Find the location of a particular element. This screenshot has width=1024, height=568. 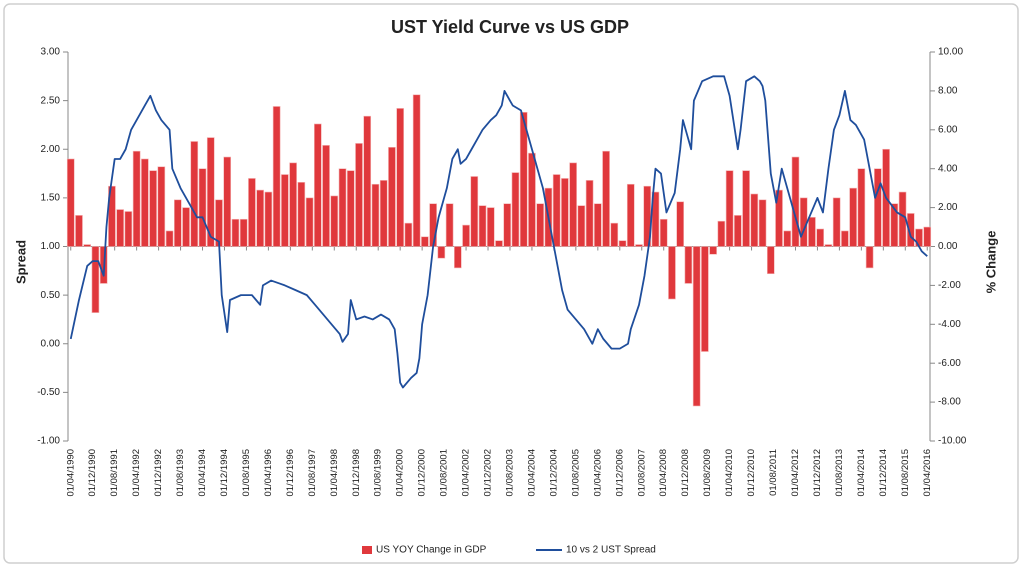

y-tick-label: -0.50 is located at coordinates (48, 392).